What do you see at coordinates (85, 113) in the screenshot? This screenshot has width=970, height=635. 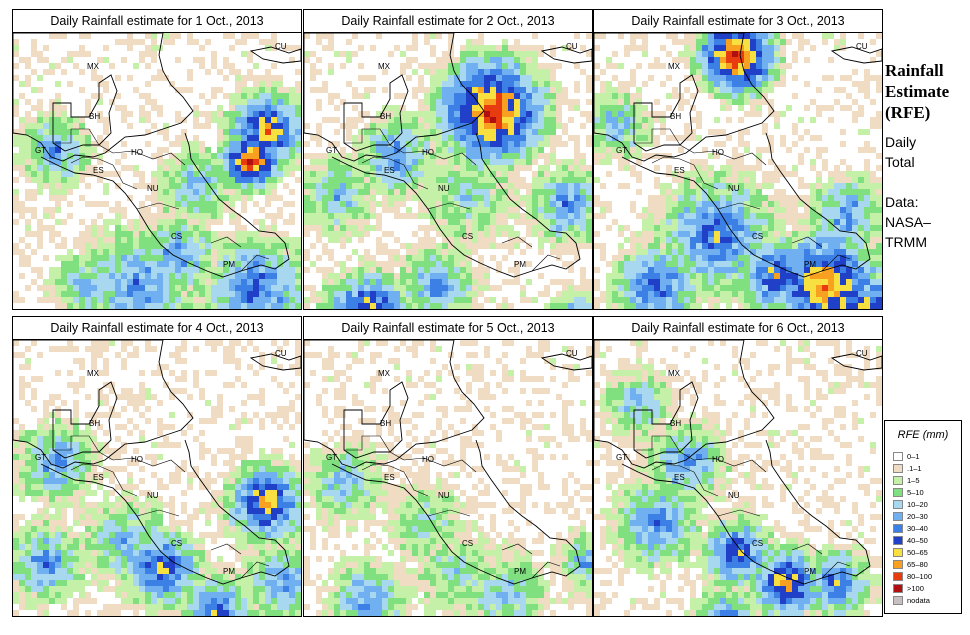 I see `yucatan-border` at bounding box center [85, 113].